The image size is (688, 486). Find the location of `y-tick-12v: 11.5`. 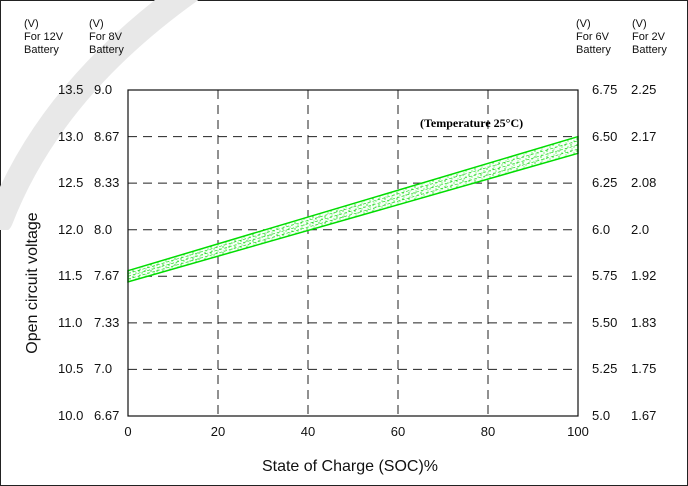

y-tick-12v: 11.5 is located at coordinates (70, 276).